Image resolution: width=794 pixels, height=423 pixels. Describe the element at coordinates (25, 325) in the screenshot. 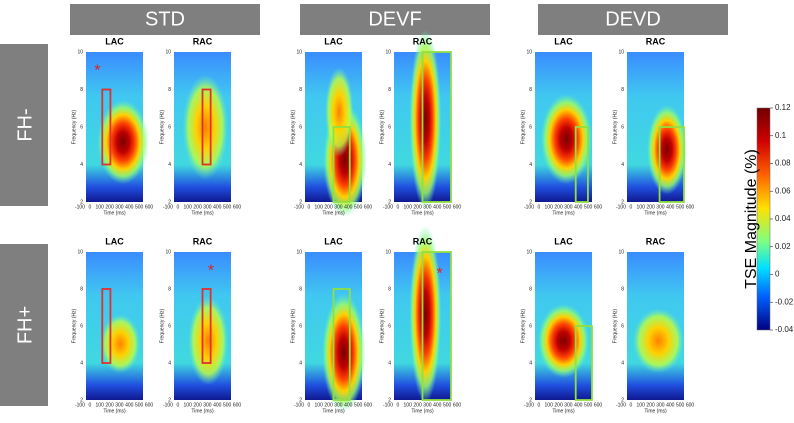

I see `row-title: FH+` at that location.